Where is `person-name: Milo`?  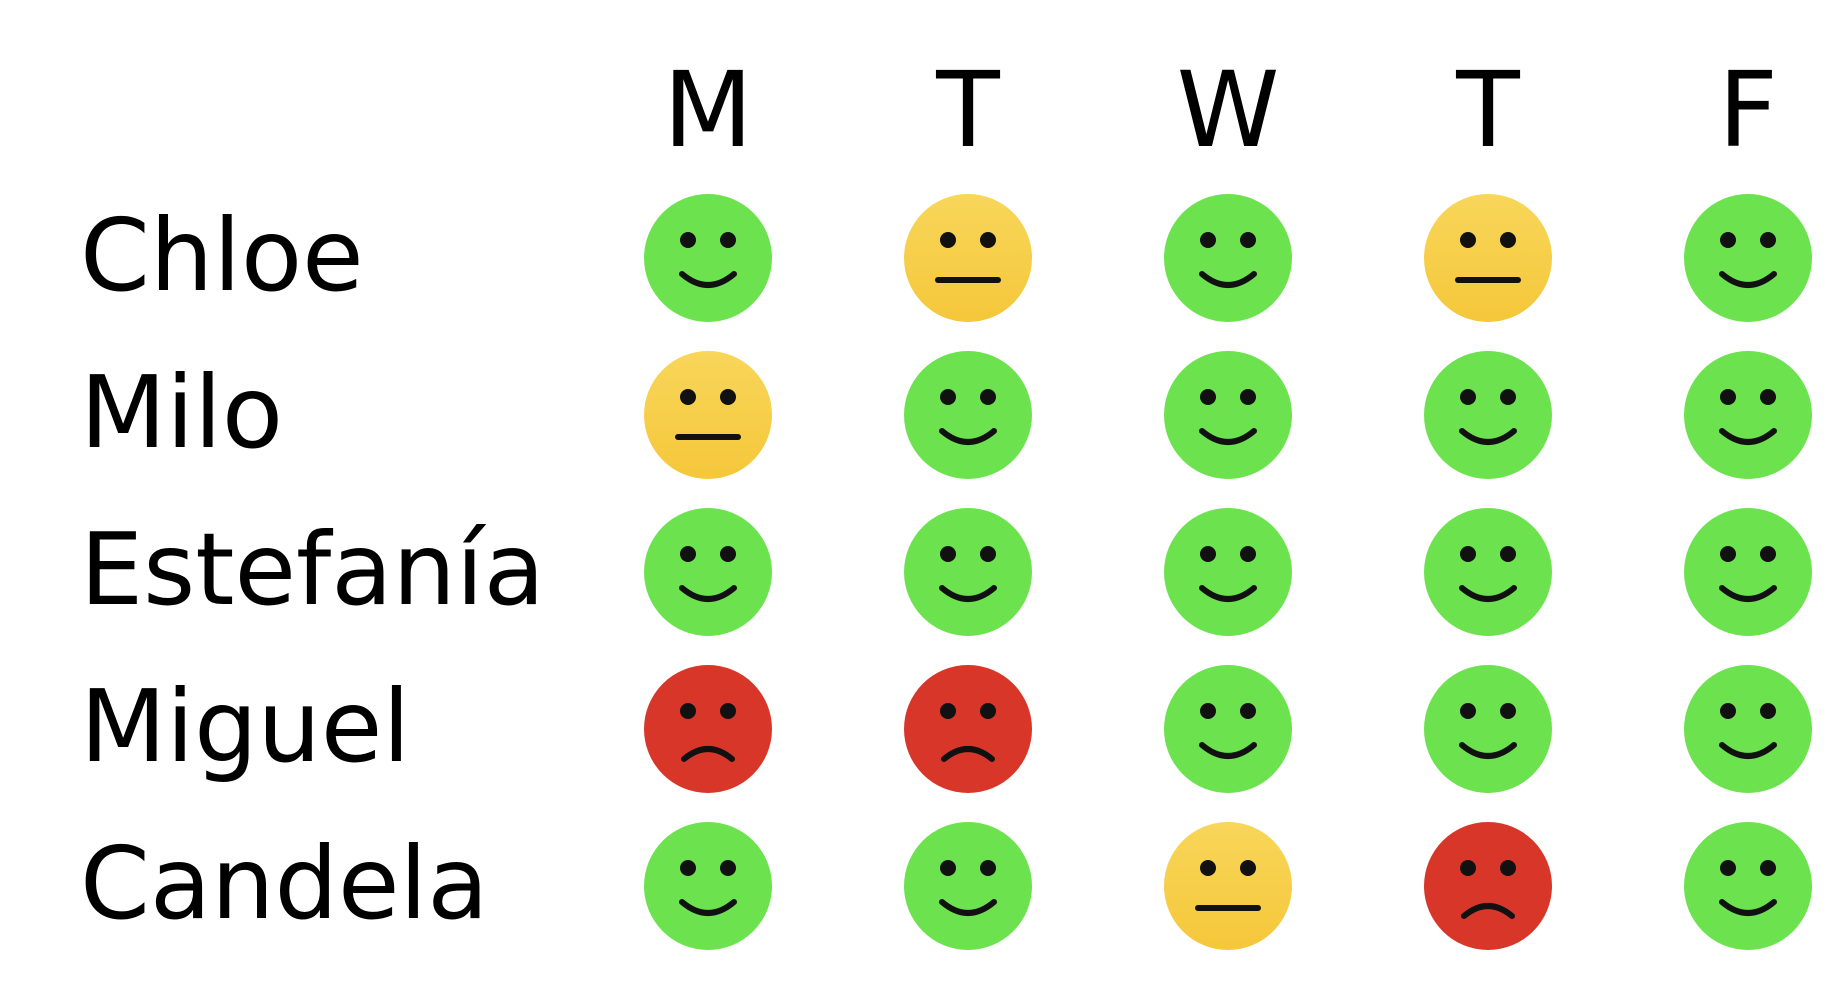
person-name: Milo is located at coordinates (182, 412).